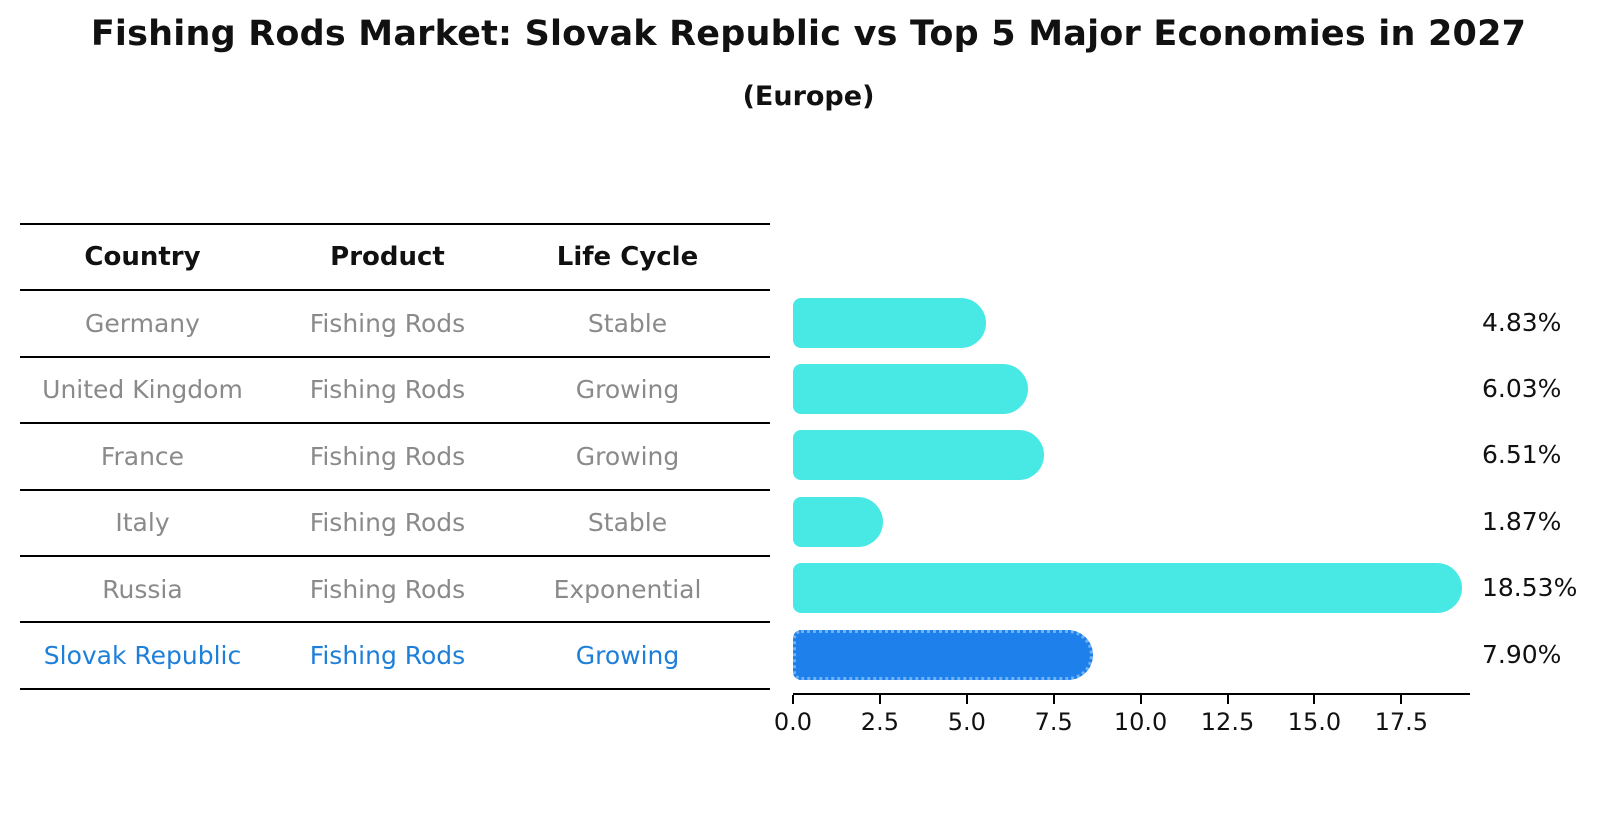 This screenshot has height=823, width=1617. Describe the element at coordinates (142, 656) in the screenshot. I see `country-cell: Slovak Republic` at that location.